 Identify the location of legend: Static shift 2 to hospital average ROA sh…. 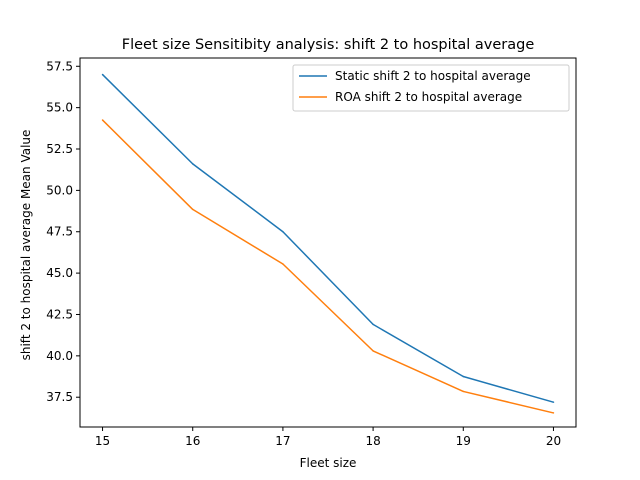
(431, 88).